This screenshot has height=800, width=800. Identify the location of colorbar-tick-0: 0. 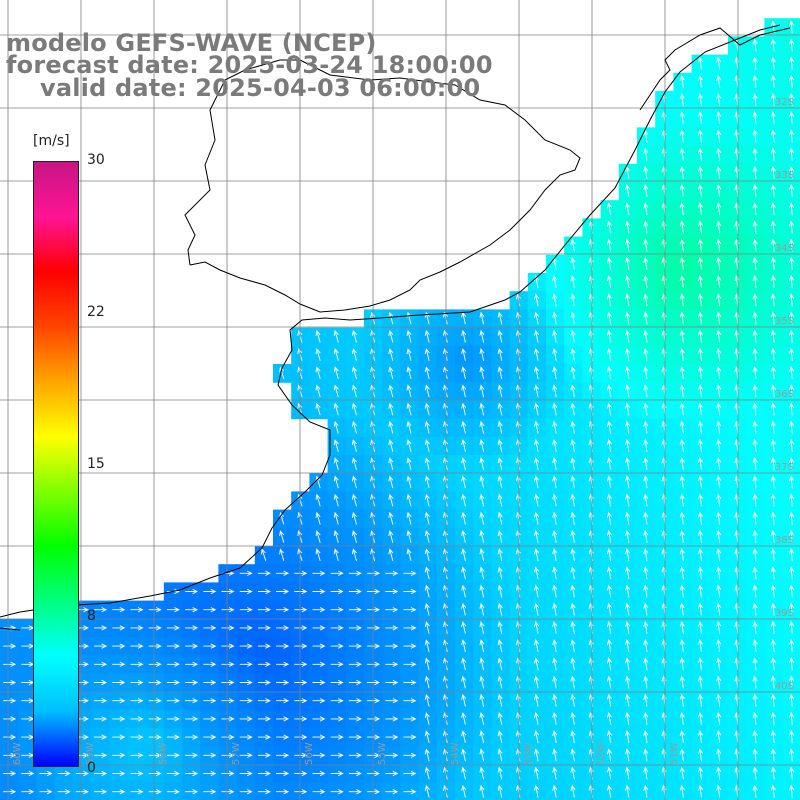
(91, 768).